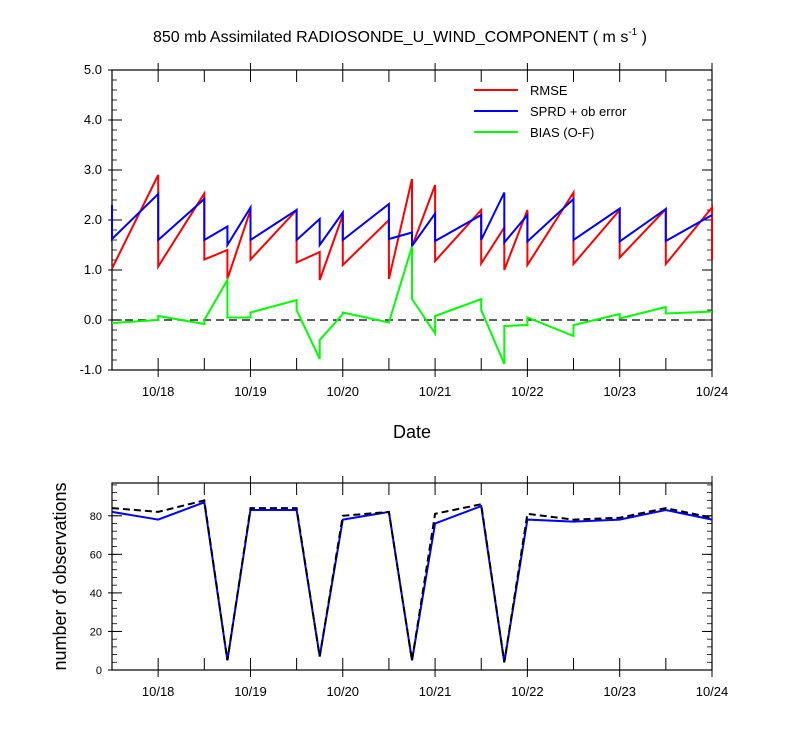  What do you see at coordinates (99, 671) in the screenshot?
I see `y-tick-label: 0` at bounding box center [99, 671].